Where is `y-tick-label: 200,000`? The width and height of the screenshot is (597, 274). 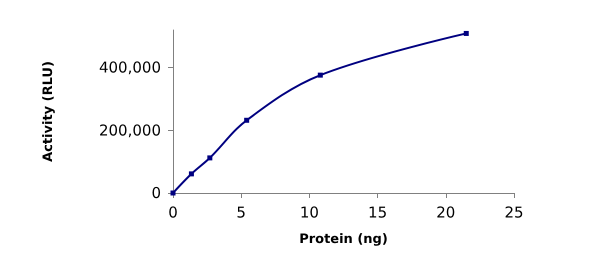 y-tick-label: 200,000 is located at coordinates (129, 130).